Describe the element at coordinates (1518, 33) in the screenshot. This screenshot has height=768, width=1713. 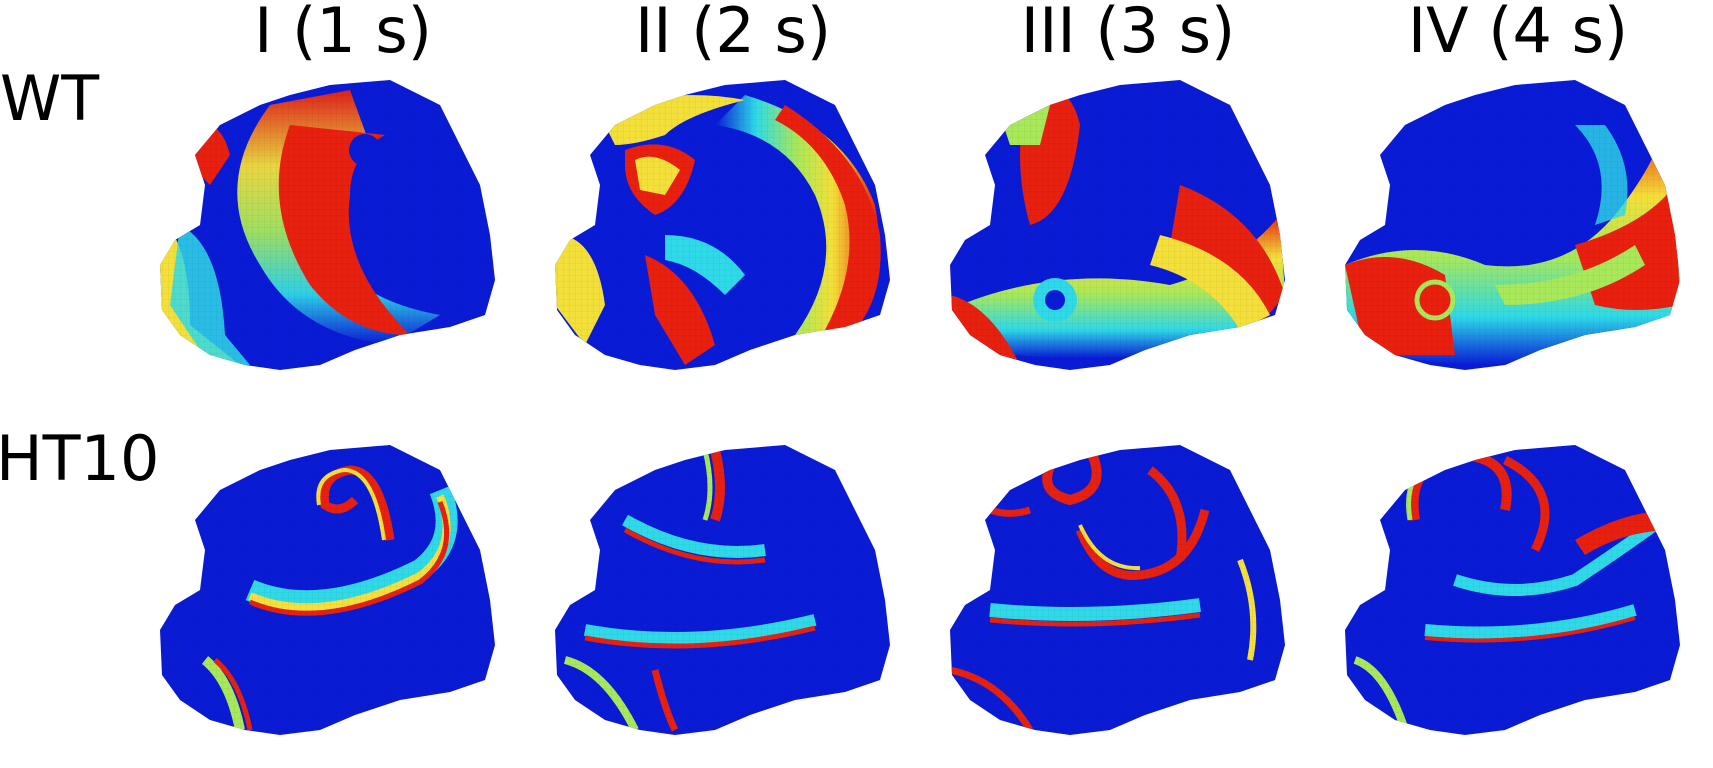
I see `column-title-4: IV (4 s)` at that location.